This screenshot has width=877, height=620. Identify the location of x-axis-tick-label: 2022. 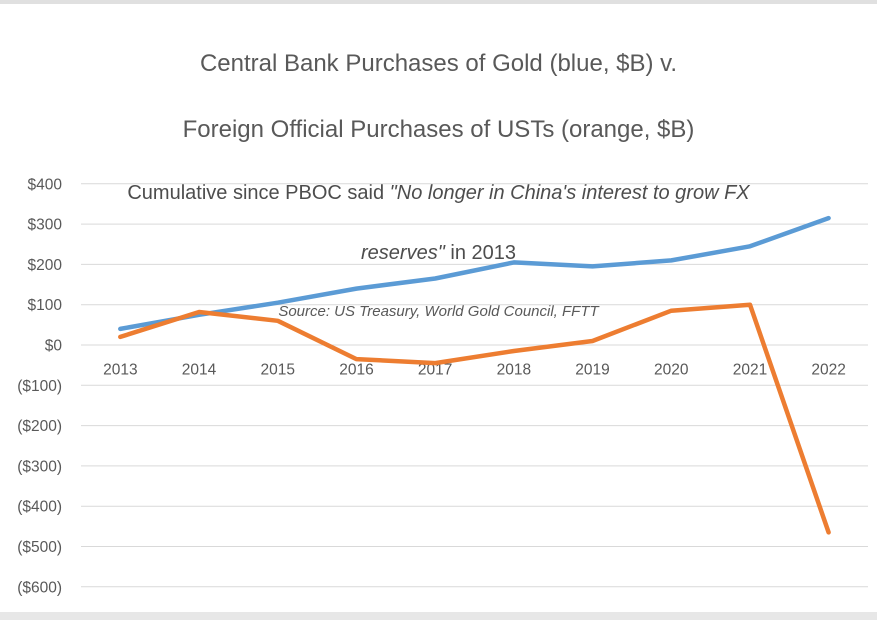
(828, 370).